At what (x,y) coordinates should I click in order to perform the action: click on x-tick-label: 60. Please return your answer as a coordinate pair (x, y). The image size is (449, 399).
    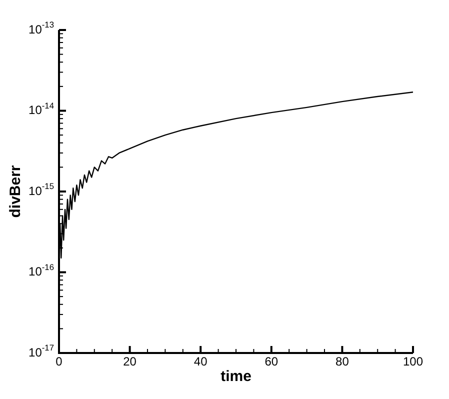
    Looking at the image, I should click on (271, 361).